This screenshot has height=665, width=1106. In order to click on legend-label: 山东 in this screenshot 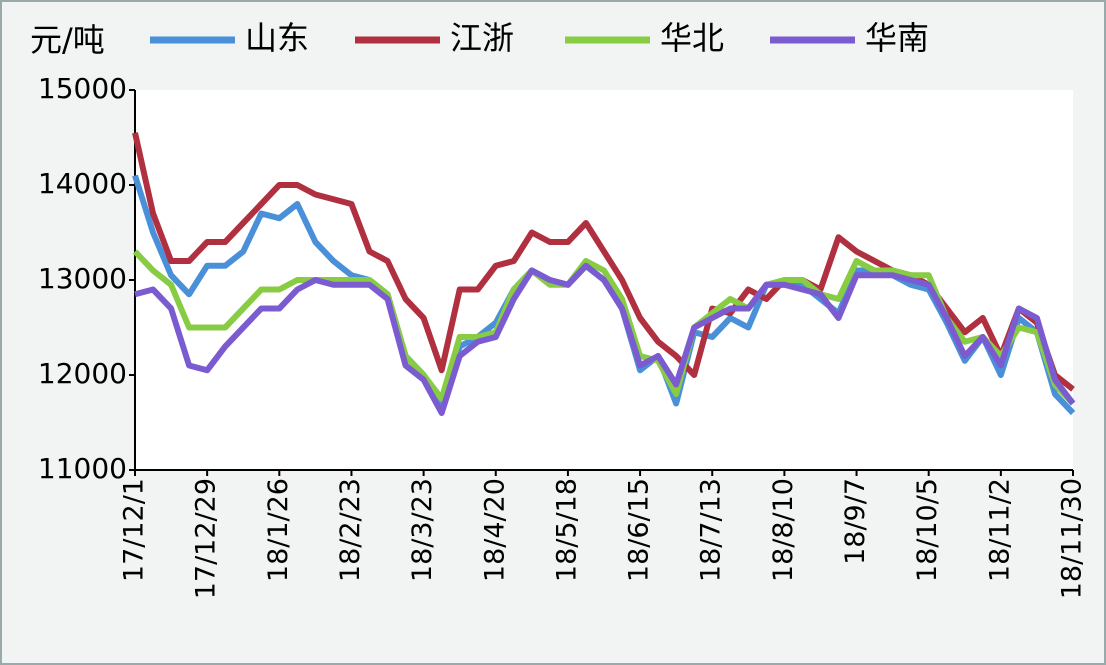, I will do `click(277, 38)`.